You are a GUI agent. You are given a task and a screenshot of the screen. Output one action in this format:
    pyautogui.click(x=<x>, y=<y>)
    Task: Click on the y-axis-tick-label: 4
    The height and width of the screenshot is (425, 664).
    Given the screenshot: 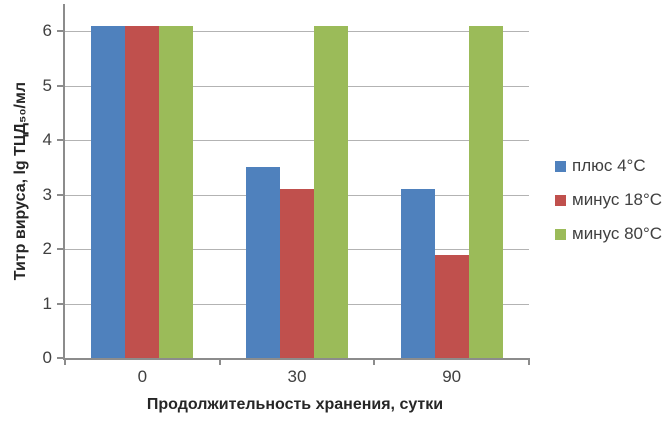 What is the action you would take?
    pyautogui.click(x=47, y=140)
    